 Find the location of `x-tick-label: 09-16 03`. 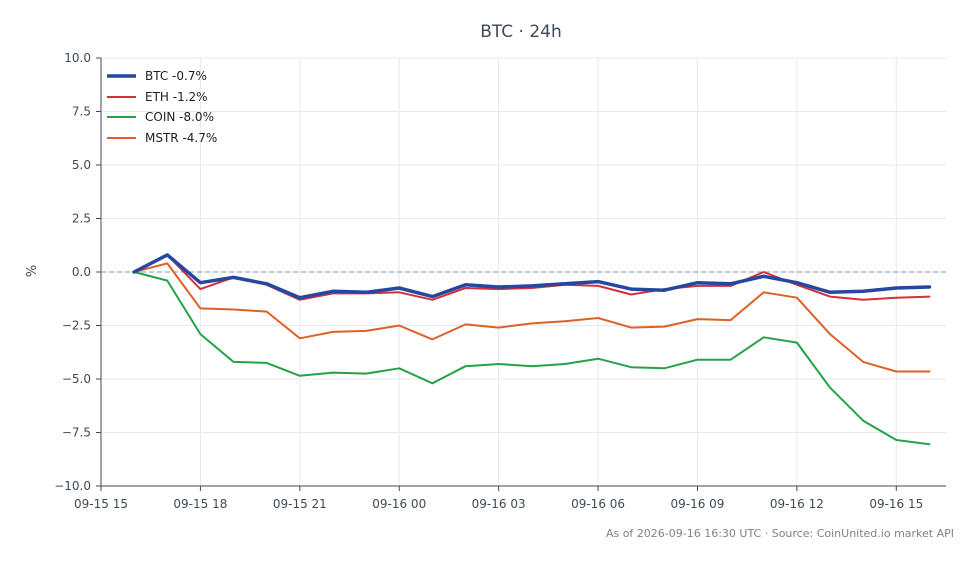

x-tick-label: 09-16 03 is located at coordinates (499, 504).